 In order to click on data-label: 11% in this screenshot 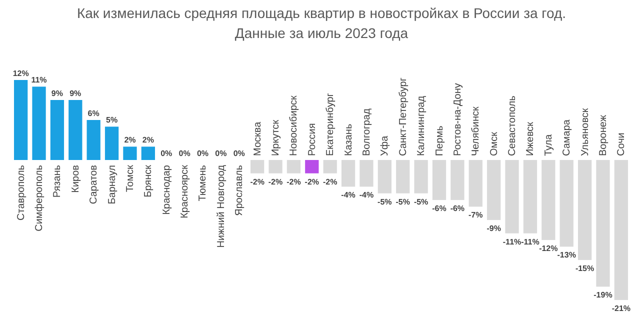, I will do `click(39, 80)`.